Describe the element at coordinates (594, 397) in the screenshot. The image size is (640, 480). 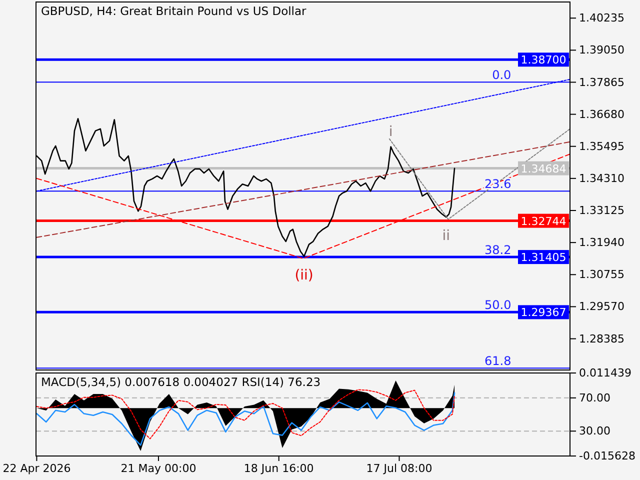
I see `y2-tick-label: 70.00` at that location.